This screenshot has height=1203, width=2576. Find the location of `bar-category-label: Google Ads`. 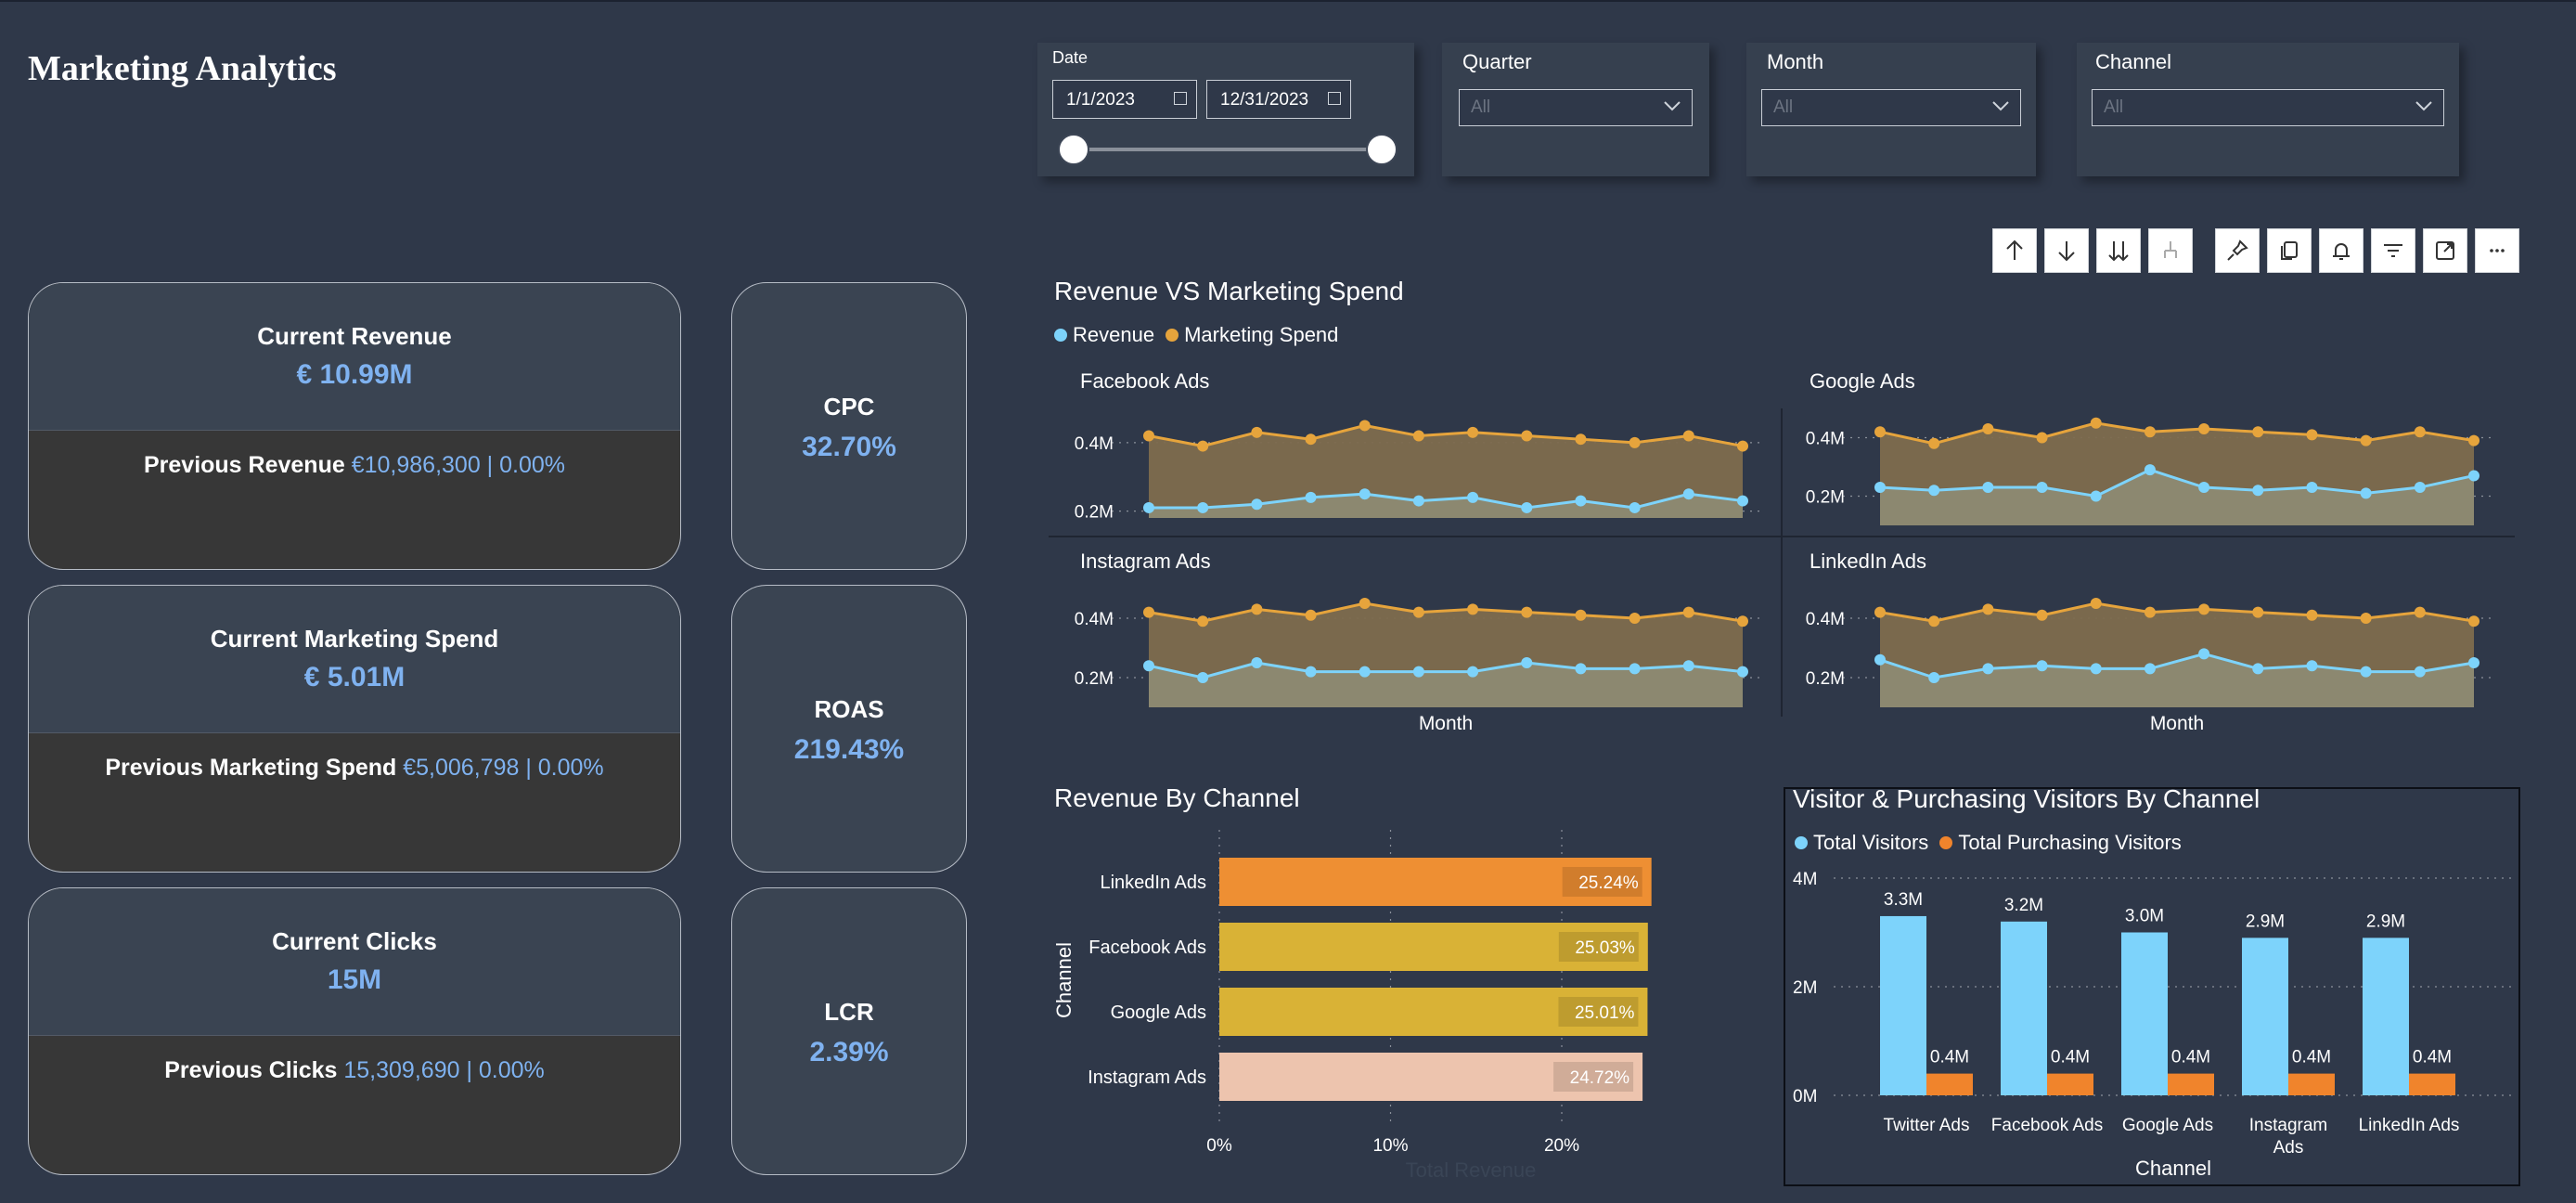

bar-category-label: Google Ads is located at coordinates (1159, 1012).